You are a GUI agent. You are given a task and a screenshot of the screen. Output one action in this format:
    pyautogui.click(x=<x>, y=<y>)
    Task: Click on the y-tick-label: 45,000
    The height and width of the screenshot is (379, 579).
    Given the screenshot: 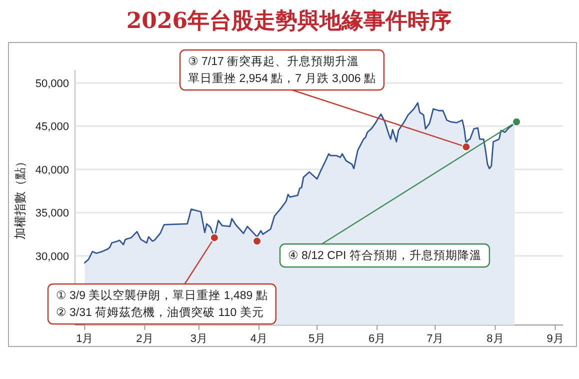 What is the action you would take?
    pyautogui.click(x=52, y=127)
    